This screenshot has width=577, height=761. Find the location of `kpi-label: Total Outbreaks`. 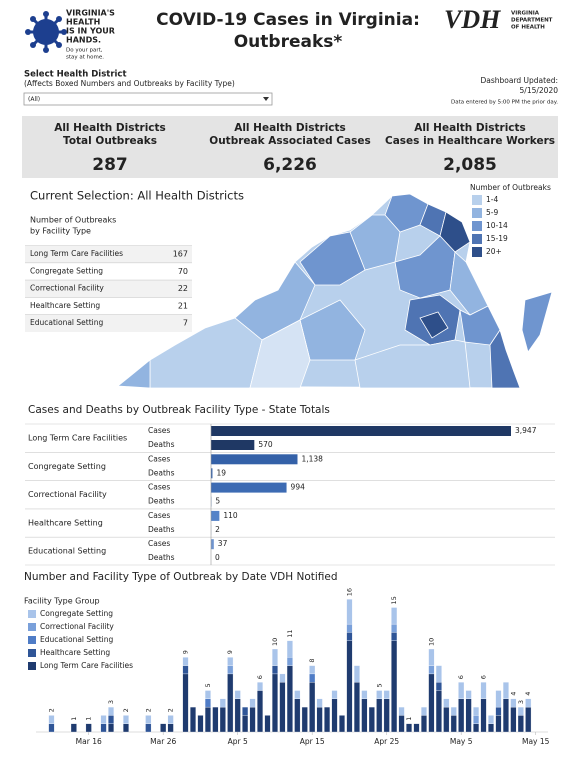

kpi-label: Total Outbreaks is located at coordinates (110, 141).